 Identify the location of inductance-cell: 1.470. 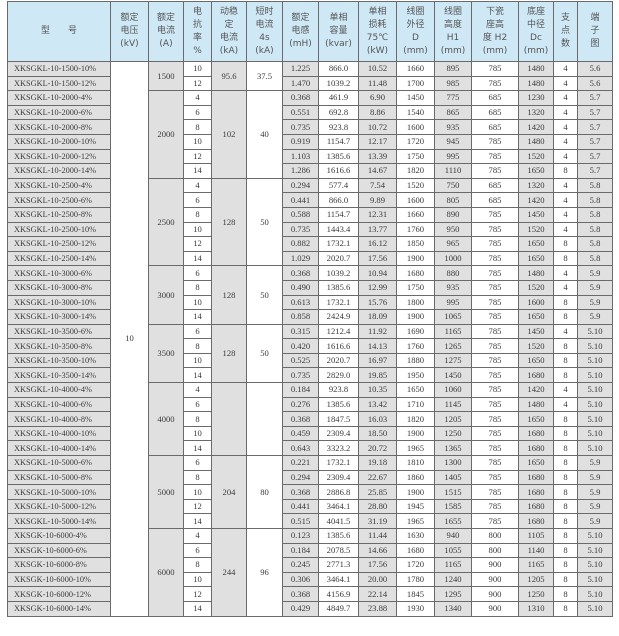
(300, 83).